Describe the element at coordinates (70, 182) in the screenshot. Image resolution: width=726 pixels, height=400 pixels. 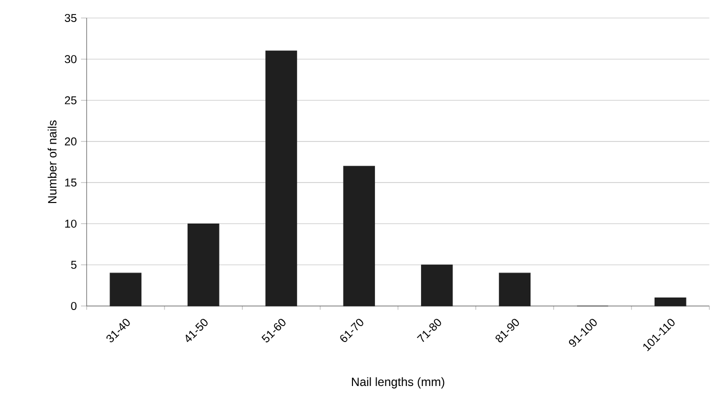
I see `y-tick-label: 15` at that location.